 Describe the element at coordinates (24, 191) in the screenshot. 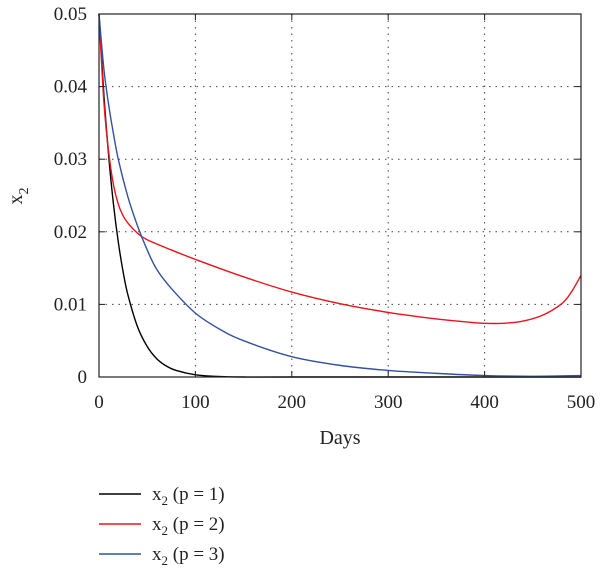

I see `y-axis-title-sub: 2` at that location.